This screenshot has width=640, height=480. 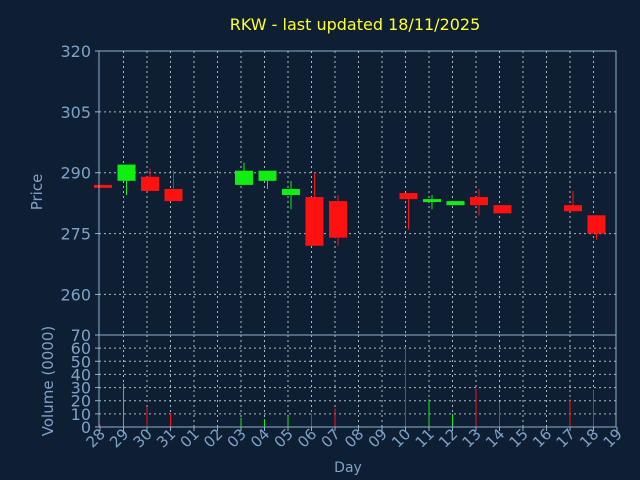 I want to click on volume-tick-label: 60, so click(x=81, y=348).